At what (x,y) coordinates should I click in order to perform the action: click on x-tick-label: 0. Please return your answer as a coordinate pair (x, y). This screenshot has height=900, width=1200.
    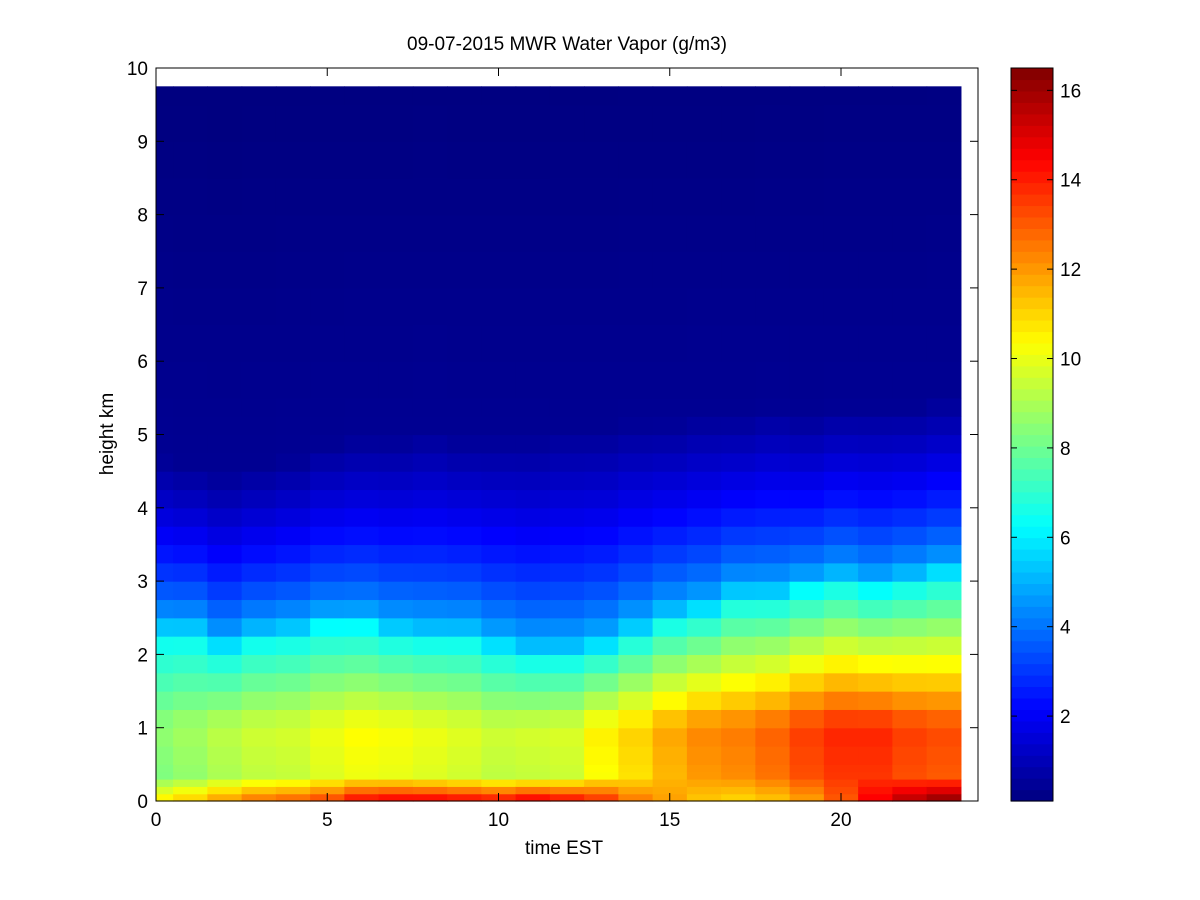
    Looking at the image, I should click on (156, 820).